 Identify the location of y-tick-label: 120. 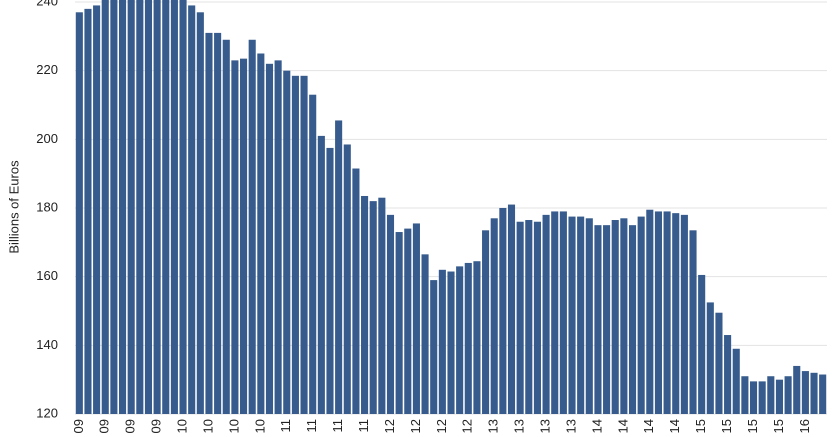
(47, 412).